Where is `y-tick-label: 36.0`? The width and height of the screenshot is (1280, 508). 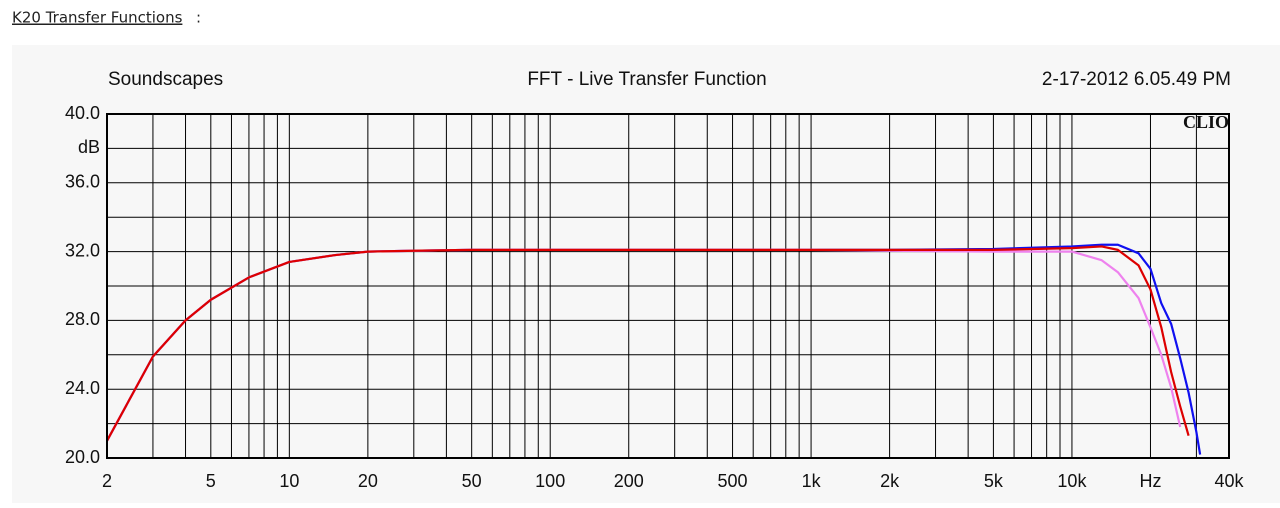 y-tick-label: 36.0 is located at coordinates (82, 182).